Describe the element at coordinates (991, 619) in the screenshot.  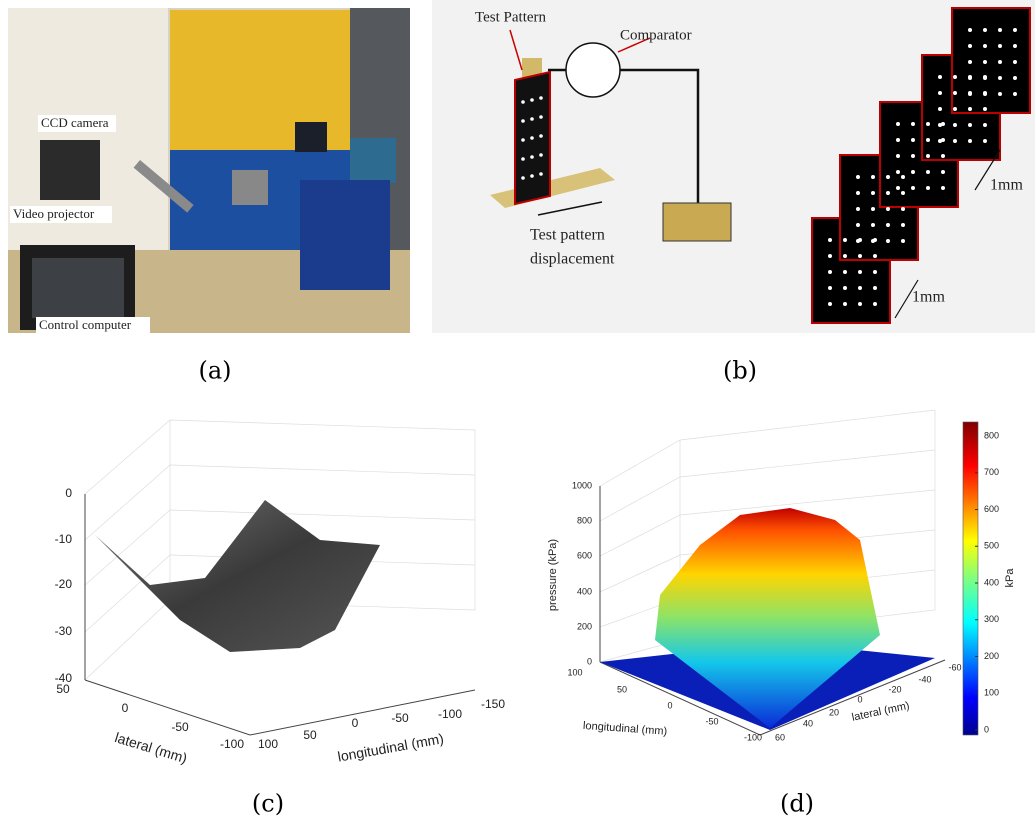
I see `colorbar-tick-label: 300` at that location.